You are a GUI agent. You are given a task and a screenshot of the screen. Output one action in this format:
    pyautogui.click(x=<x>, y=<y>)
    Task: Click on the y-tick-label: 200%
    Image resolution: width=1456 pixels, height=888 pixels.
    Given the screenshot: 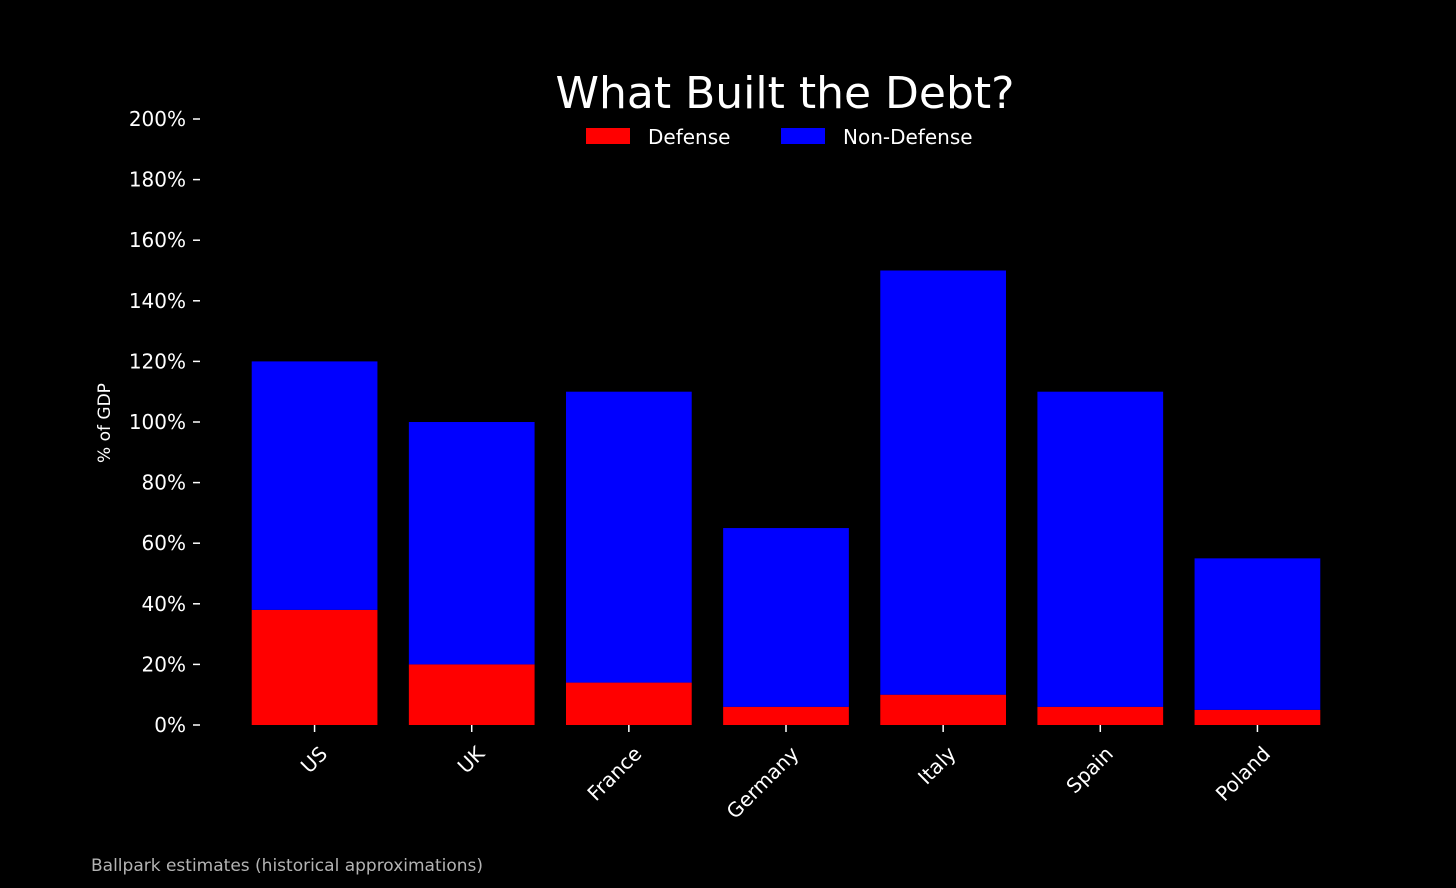 What is the action you would take?
    pyautogui.click(x=157, y=119)
    